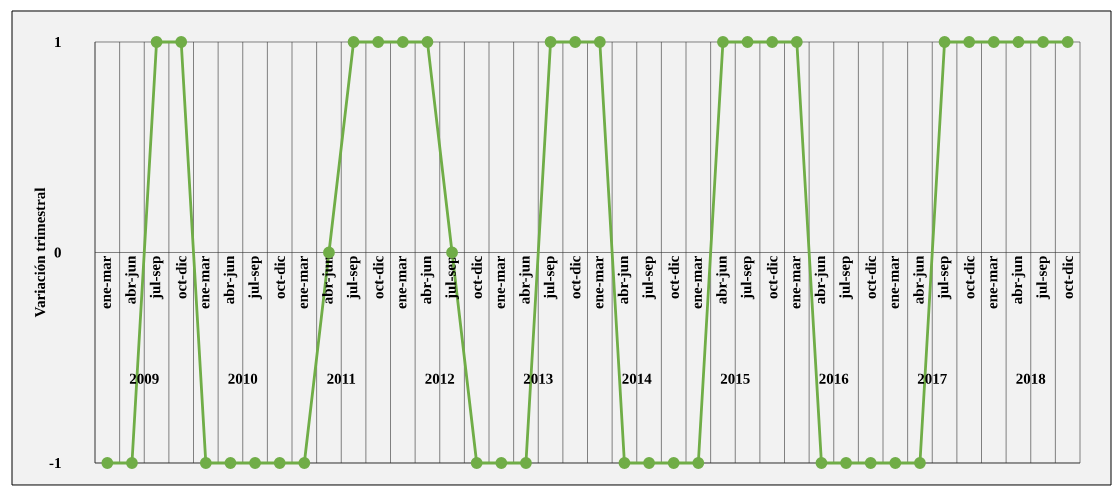  What do you see at coordinates (637, 378) in the screenshot?
I see `annotation: 2014` at bounding box center [637, 378].